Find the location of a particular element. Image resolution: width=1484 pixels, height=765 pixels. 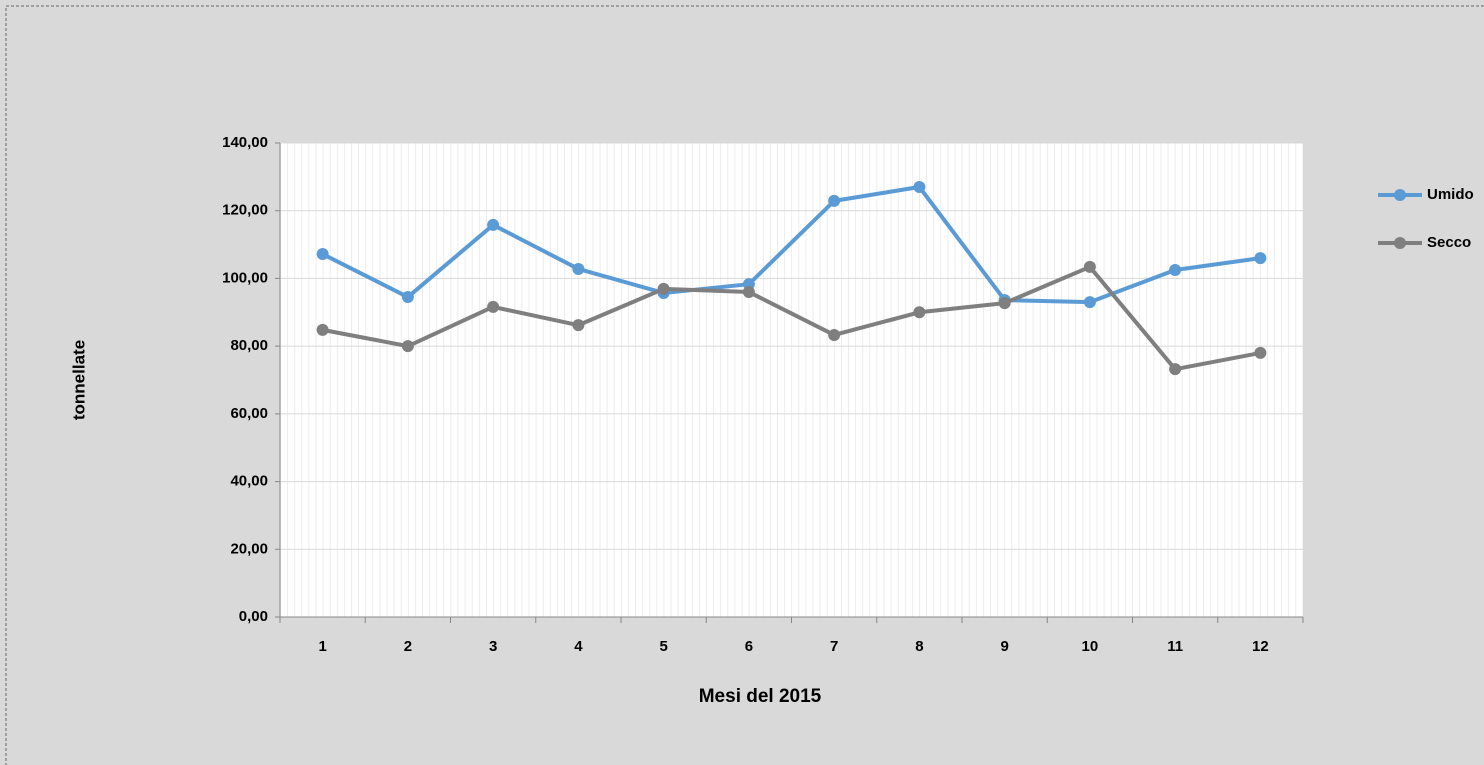

x-tick-label: 10 is located at coordinates (1090, 646).